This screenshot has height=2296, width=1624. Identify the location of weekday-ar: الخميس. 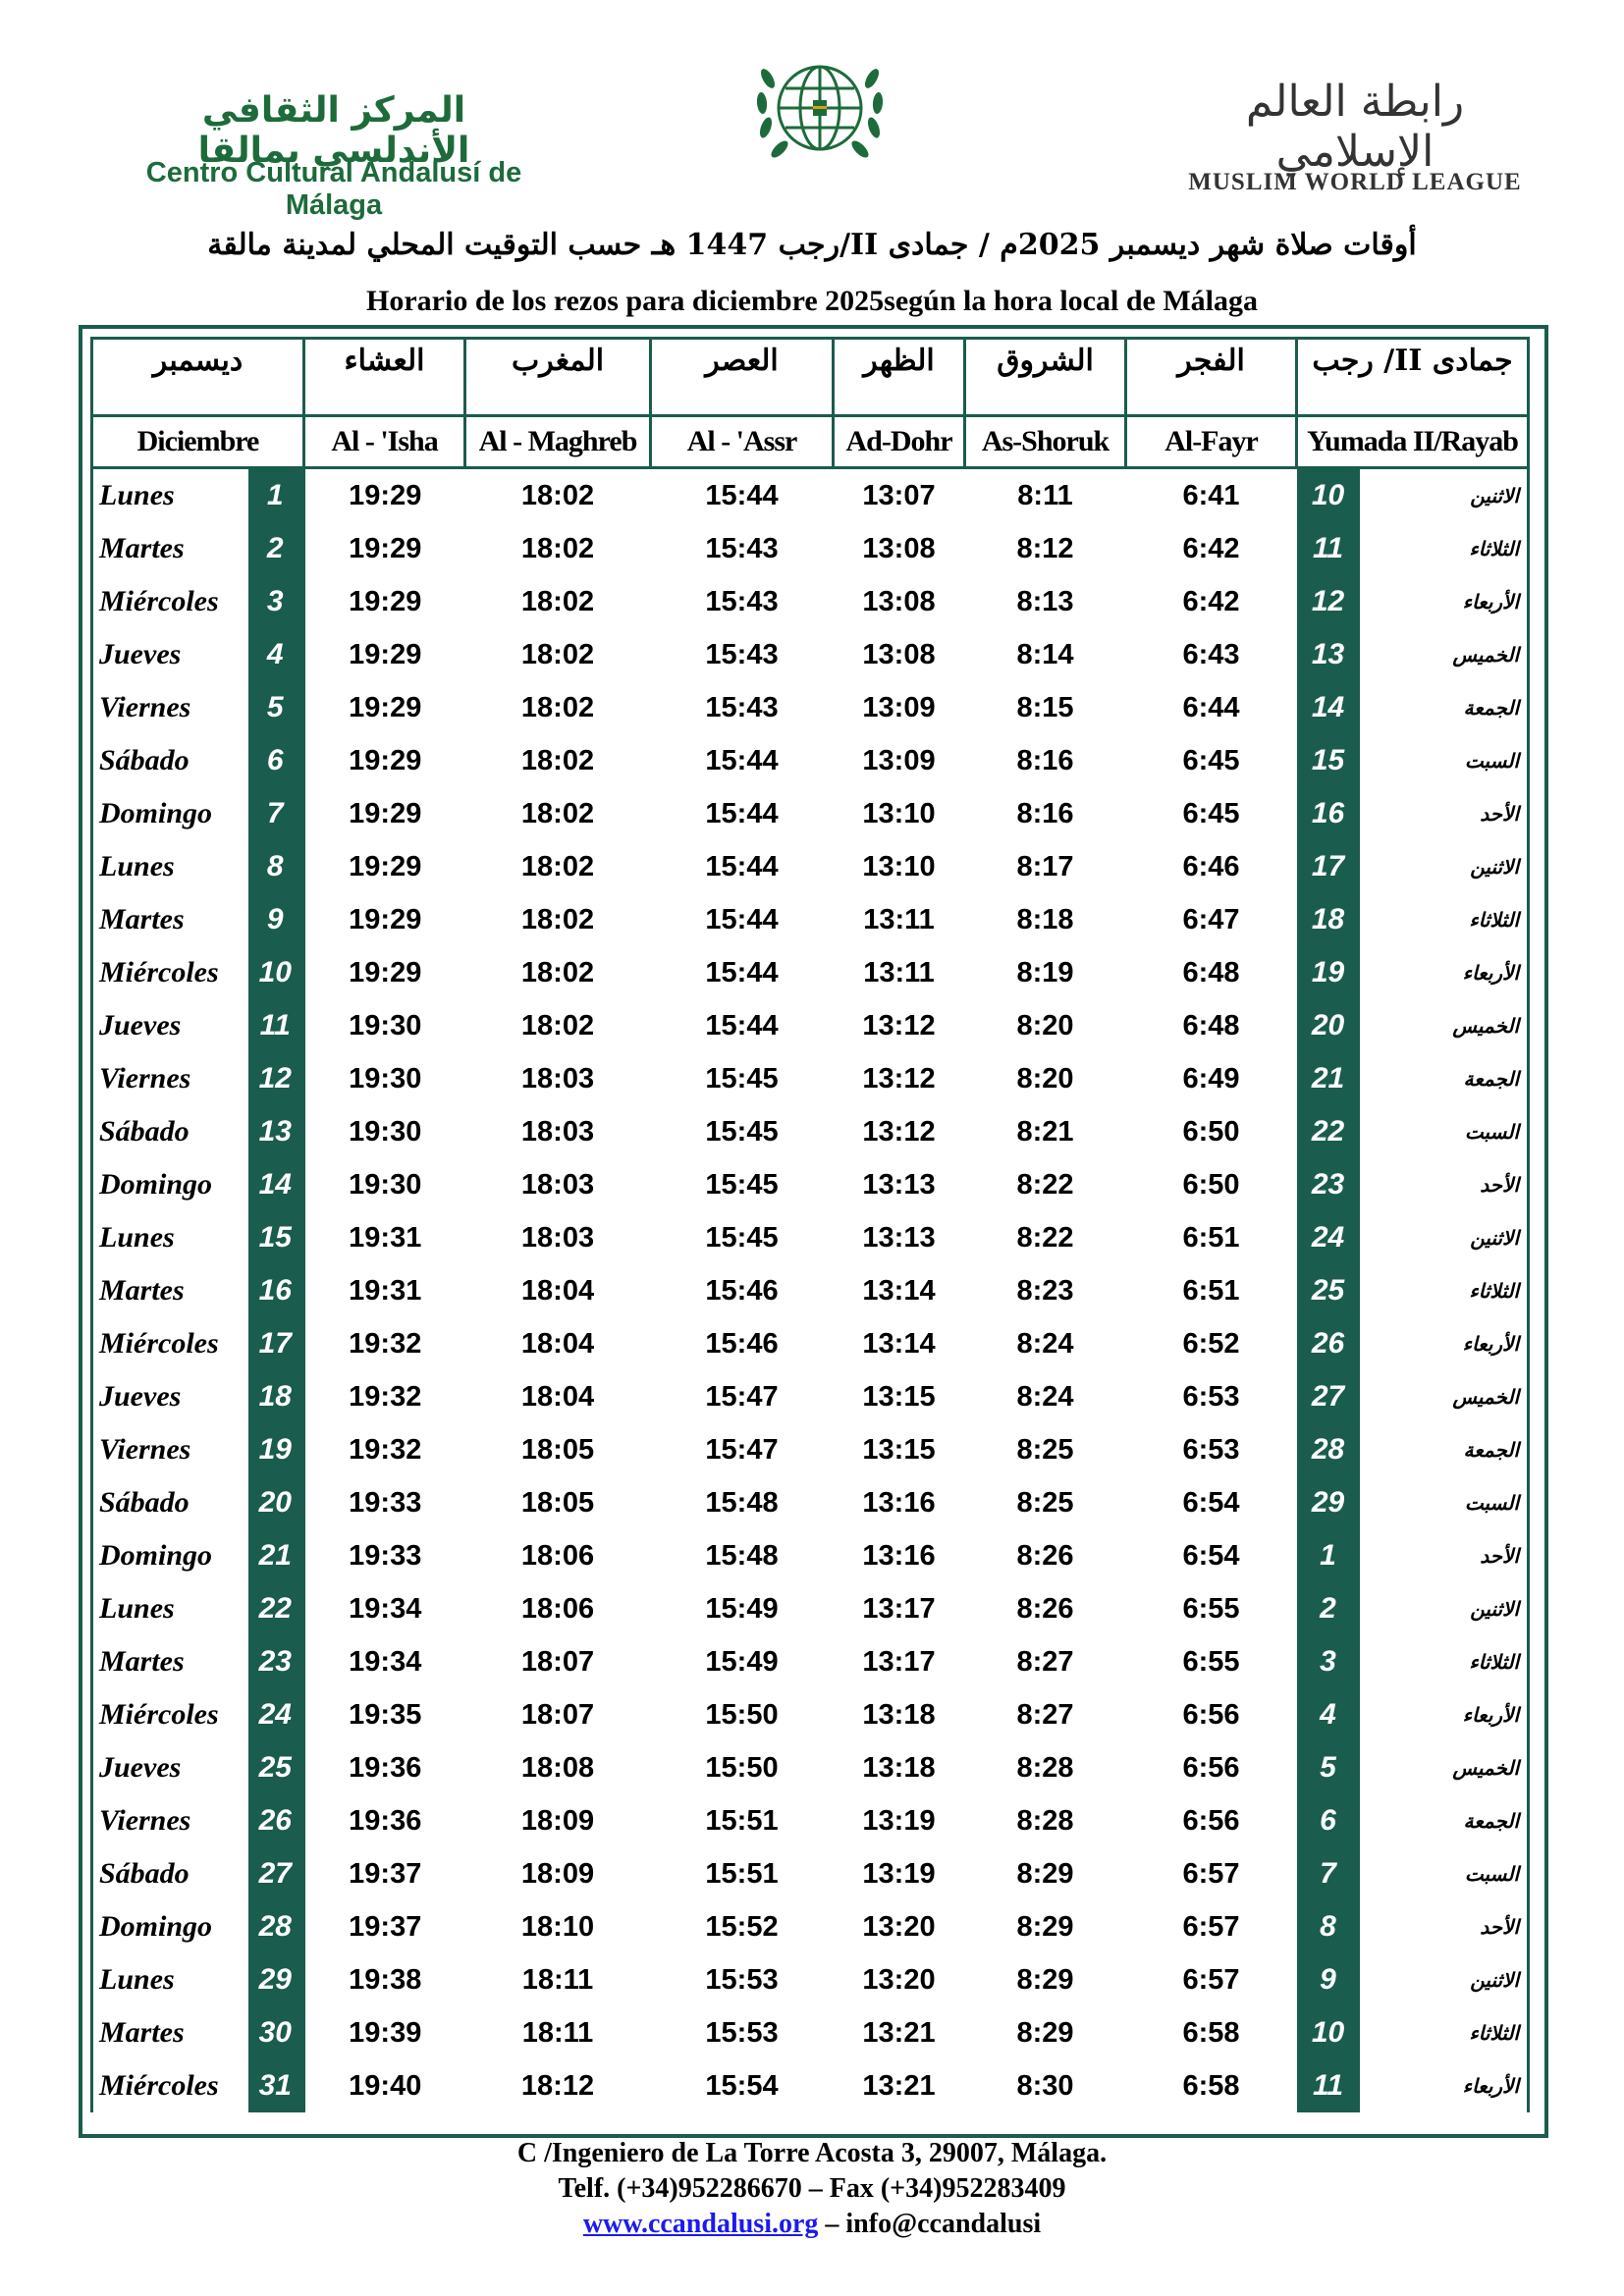
(1445, 1767).